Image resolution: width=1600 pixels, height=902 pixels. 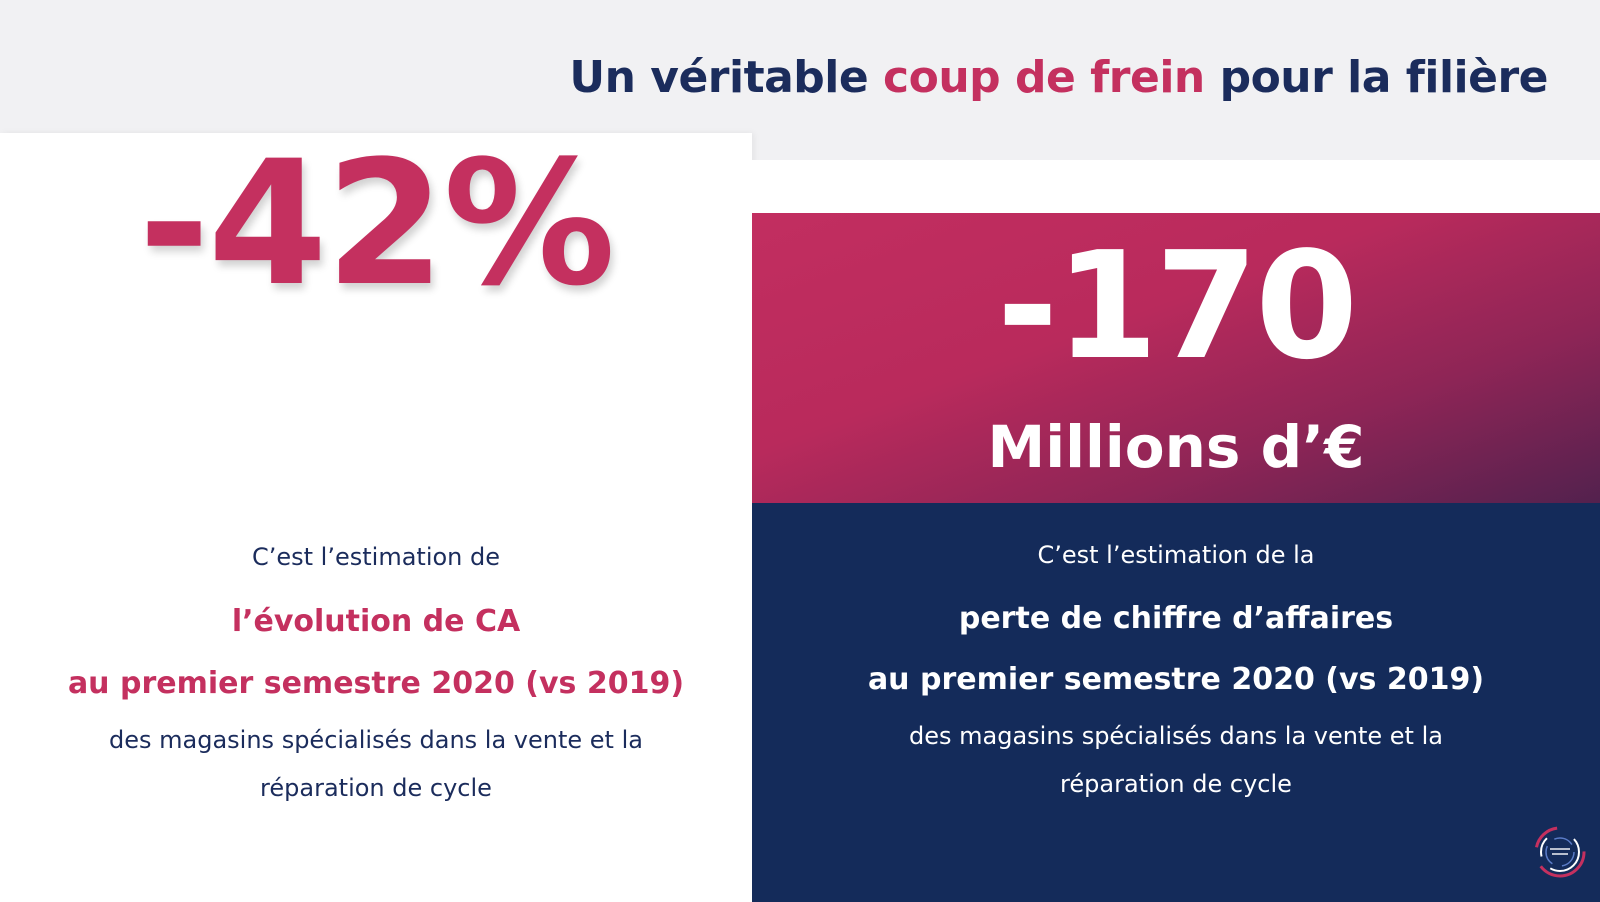 I want to click on left-description: C’est l’estimation de, so click(x=376, y=557).